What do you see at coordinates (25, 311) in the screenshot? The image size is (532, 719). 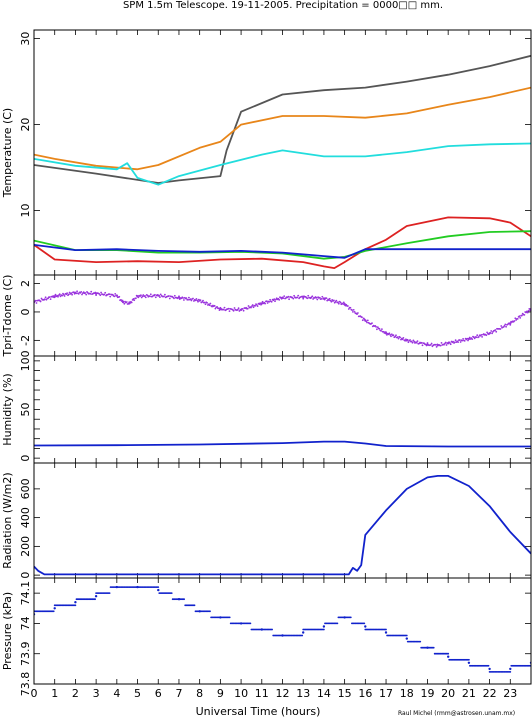 I see `y-tick-label: 0` at bounding box center [25, 311].